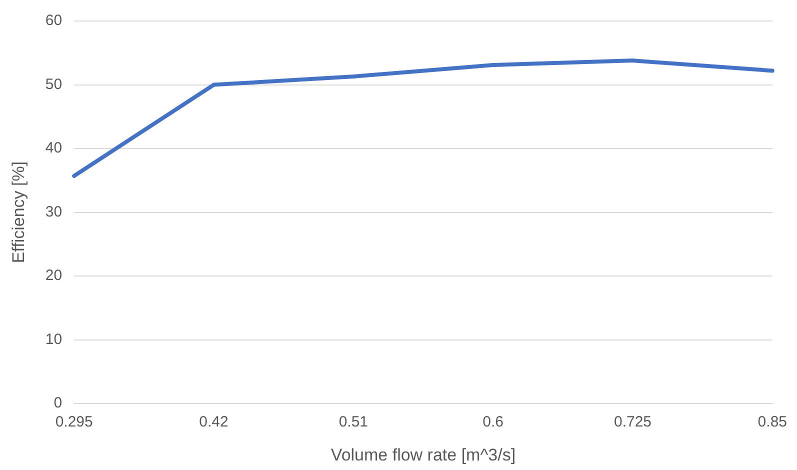  What do you see at coordinates (53, 21) in the screenshot?
I see `y-tick-label: 60` at bounding box center [53, 21].